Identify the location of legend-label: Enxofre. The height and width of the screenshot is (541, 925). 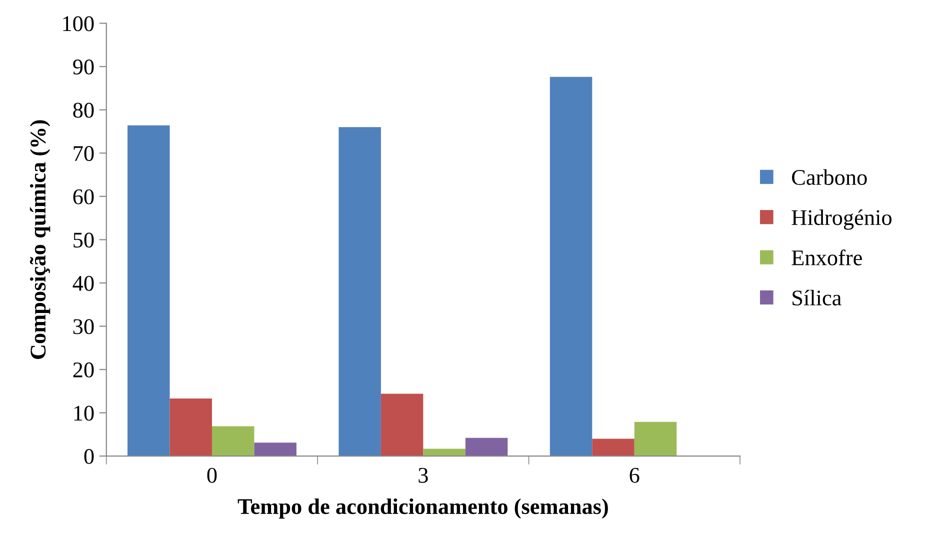
(827, 257).